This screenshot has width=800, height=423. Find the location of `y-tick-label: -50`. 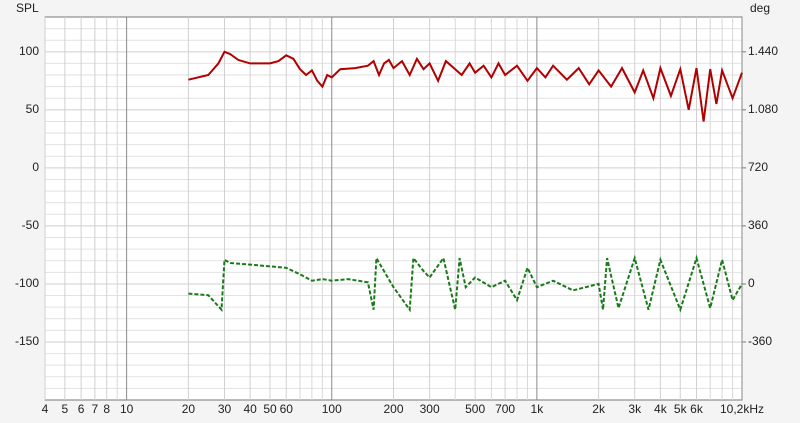

y-tick-label: -50 is located at coordinates (31, 225).